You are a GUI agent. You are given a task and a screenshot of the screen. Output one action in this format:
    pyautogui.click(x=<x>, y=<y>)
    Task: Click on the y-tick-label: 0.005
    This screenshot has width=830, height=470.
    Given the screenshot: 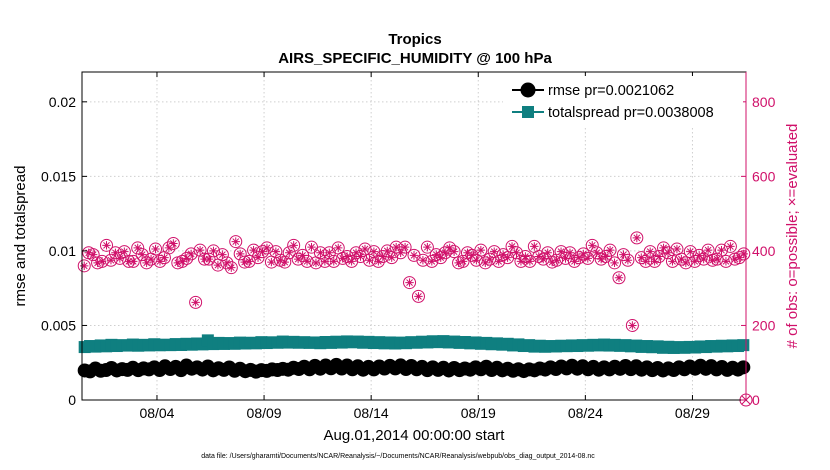 What is the action you would take?
    pyautogui.click(x=58, y=325)
    